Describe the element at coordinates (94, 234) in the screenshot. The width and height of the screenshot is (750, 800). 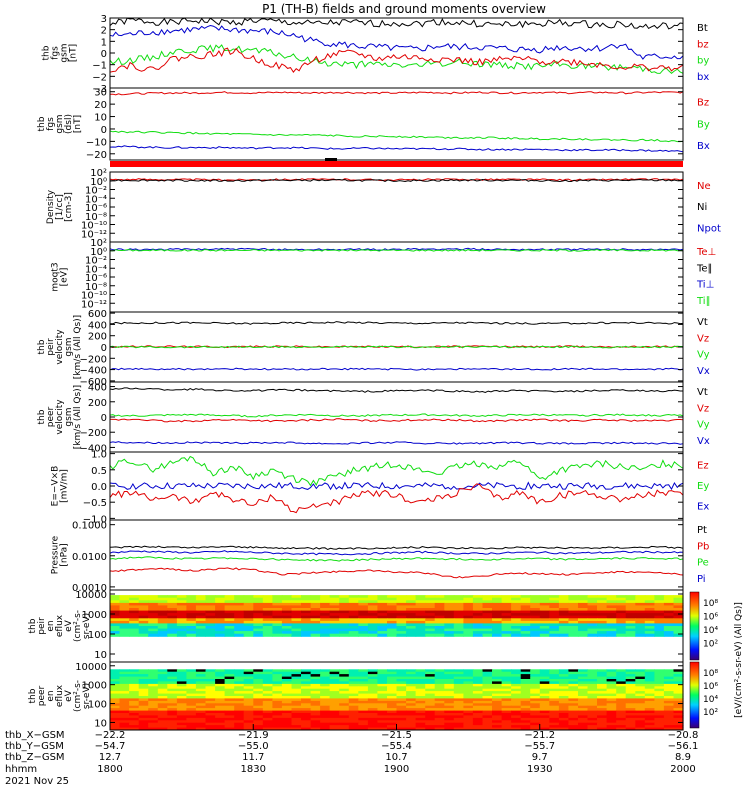
I see `y-tick-label: 10⁻¹²` at that location.